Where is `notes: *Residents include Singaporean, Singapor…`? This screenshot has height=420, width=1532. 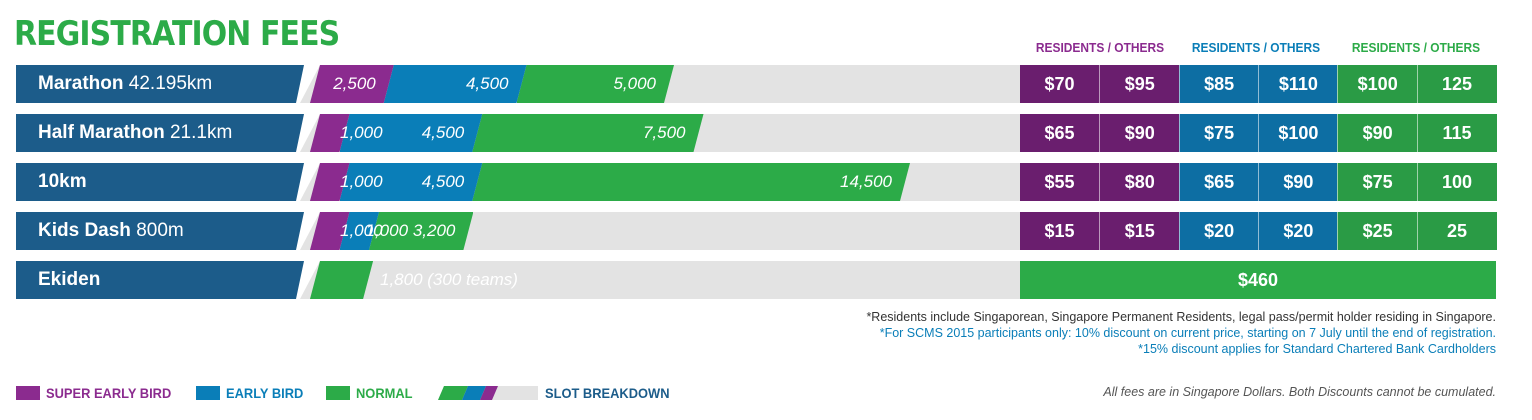 notes: *Residents include Singaporean, Singapor… is located at coordinates (1181, 333).